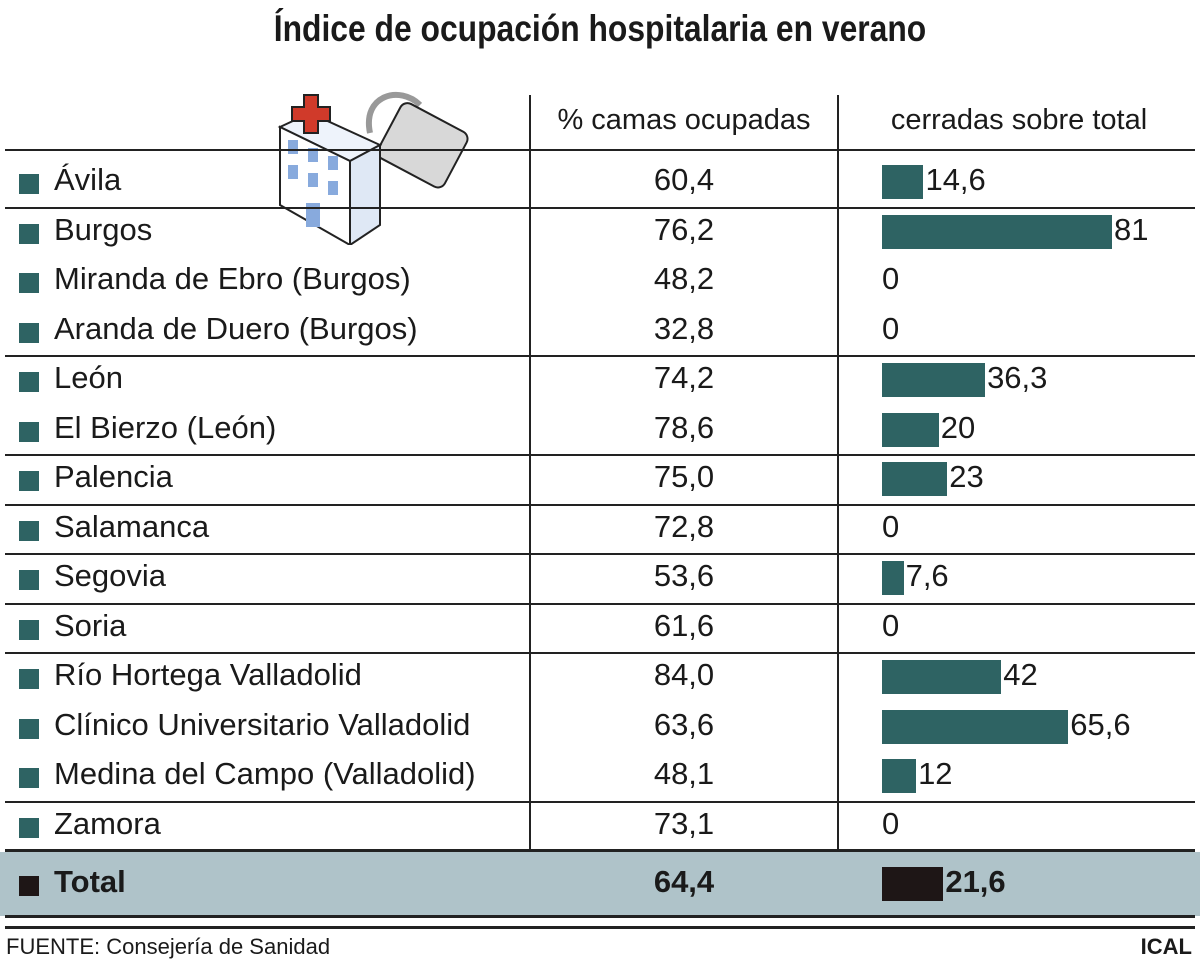 The height and width of the screenshot is (967, 1200). Describe the element at coordinates (684, 476) in the screenshot. I see `ocupadas-value: 75,0` at that location.